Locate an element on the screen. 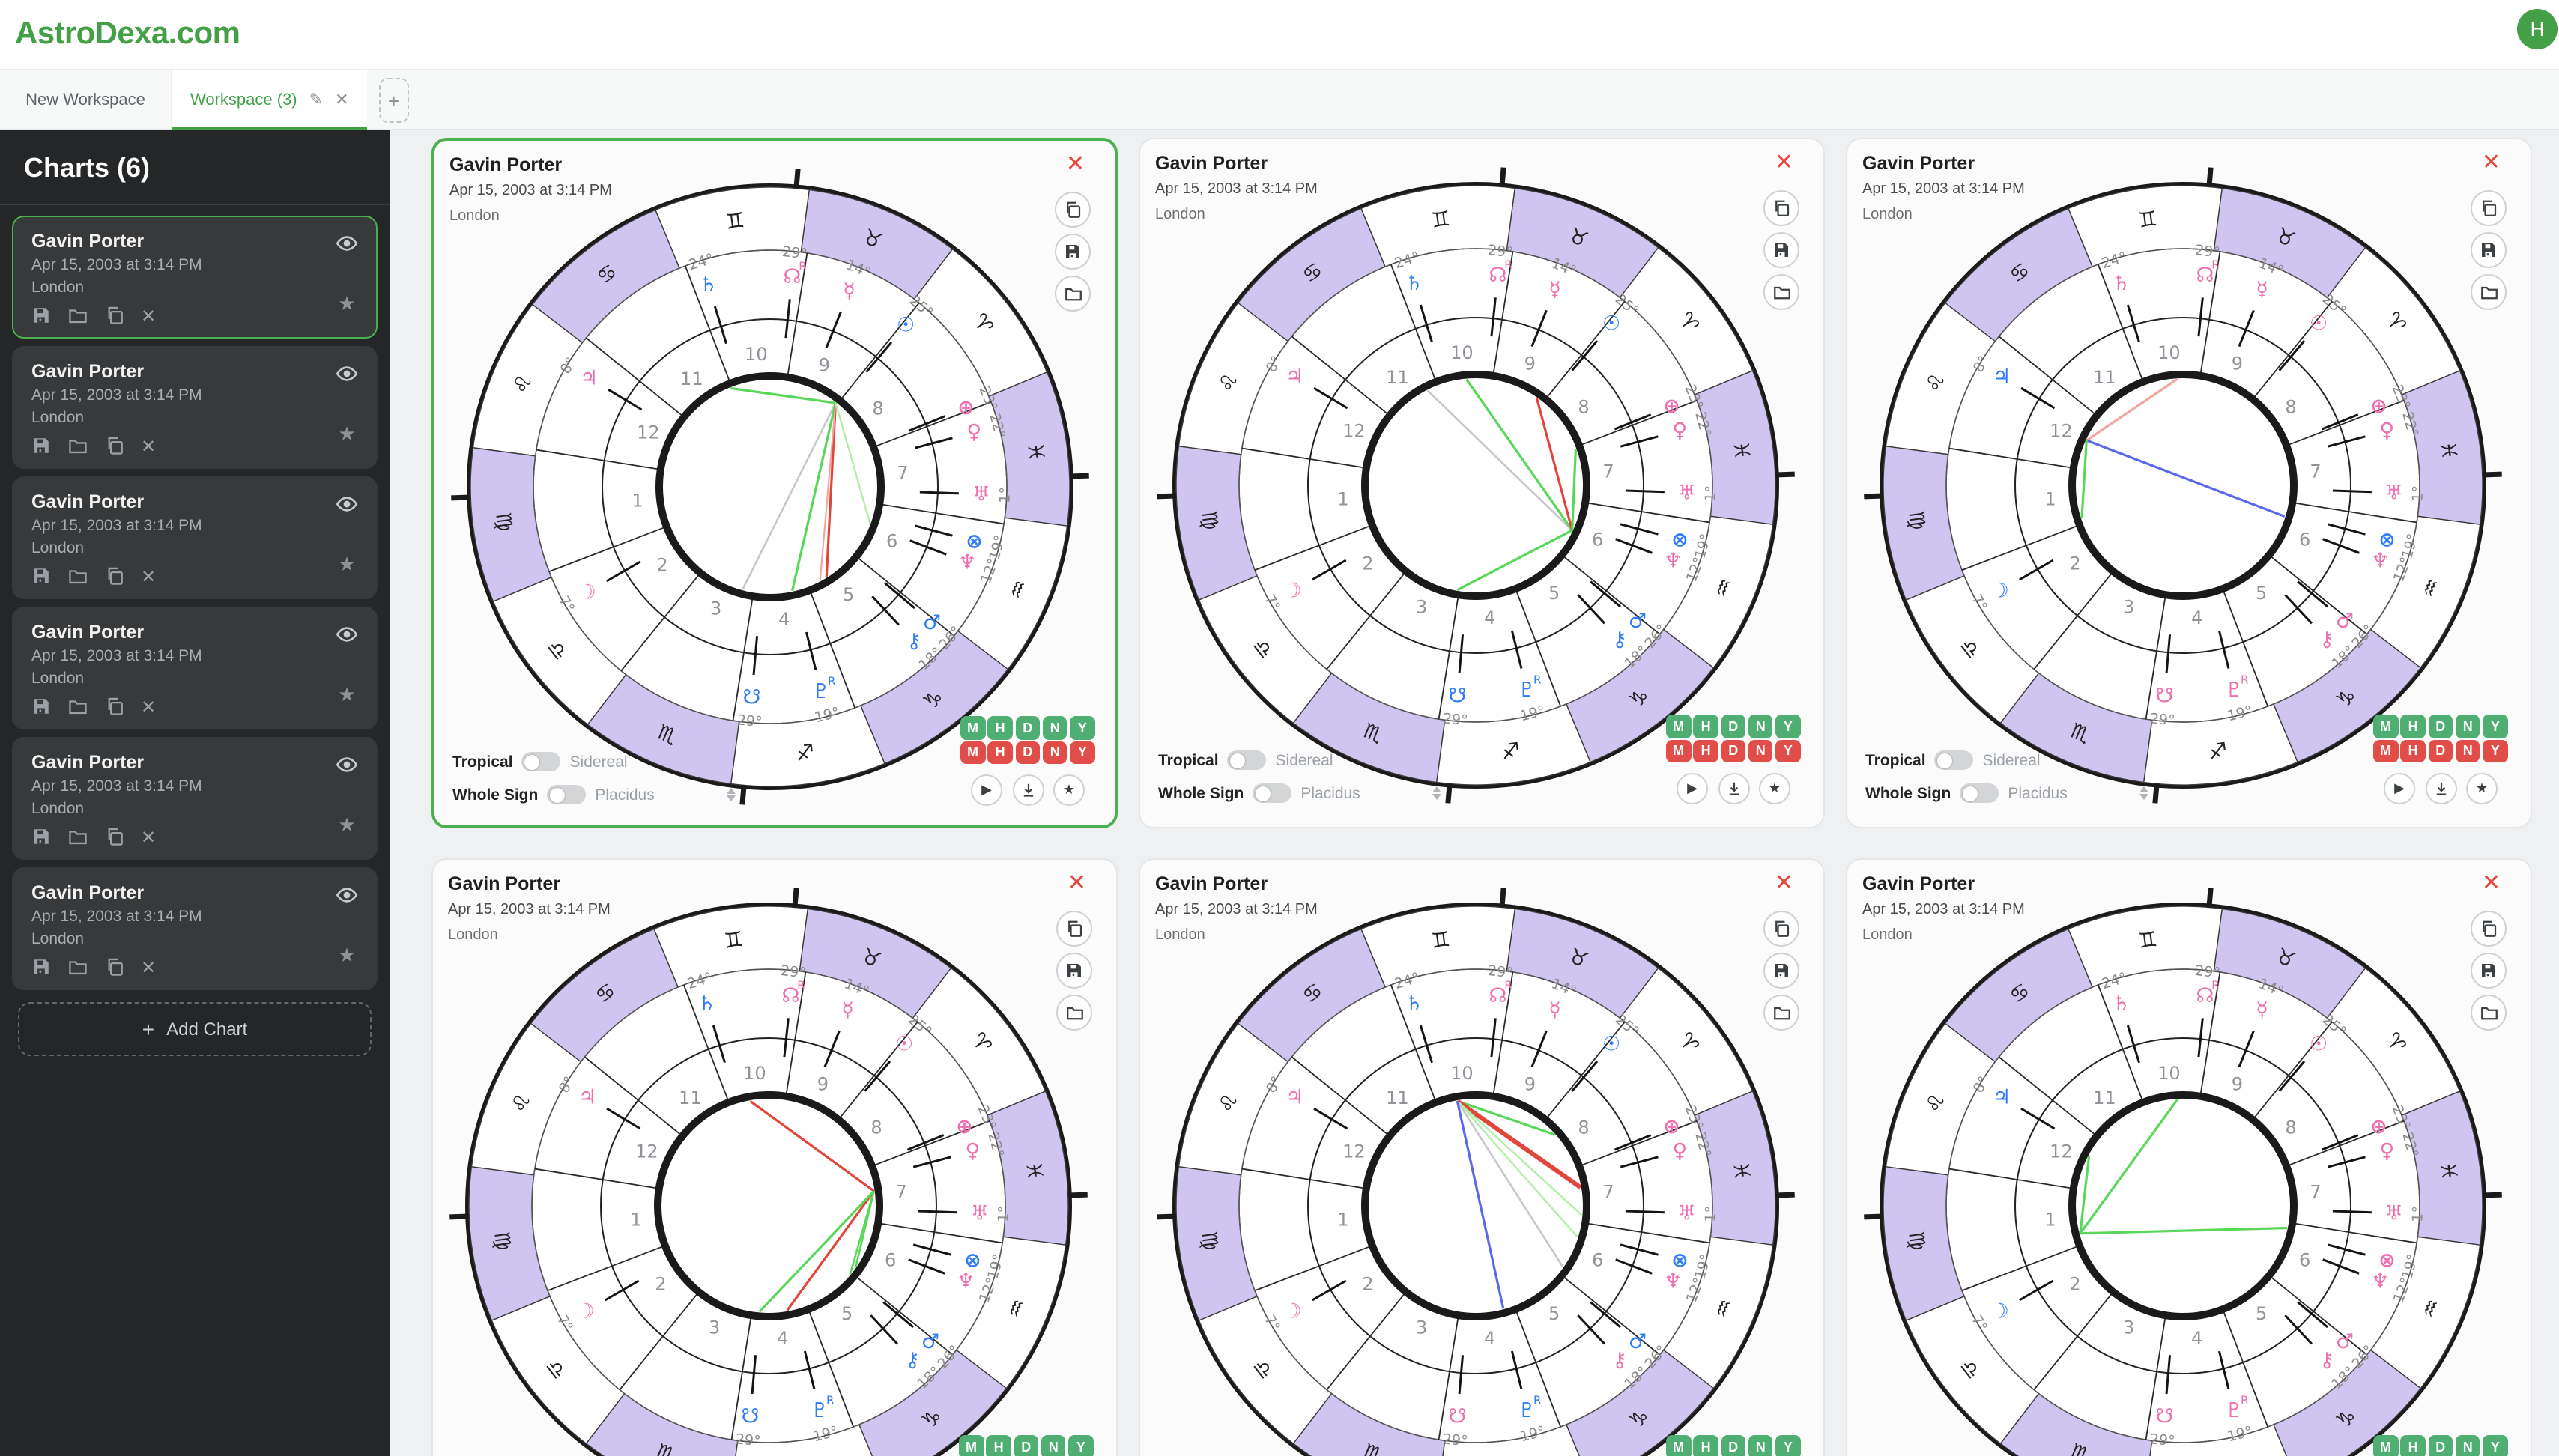 The image size is (2559, 1456). tab-workspace-active: Workspace (3) ✎ ✕ is located at coordinates (269, 100).